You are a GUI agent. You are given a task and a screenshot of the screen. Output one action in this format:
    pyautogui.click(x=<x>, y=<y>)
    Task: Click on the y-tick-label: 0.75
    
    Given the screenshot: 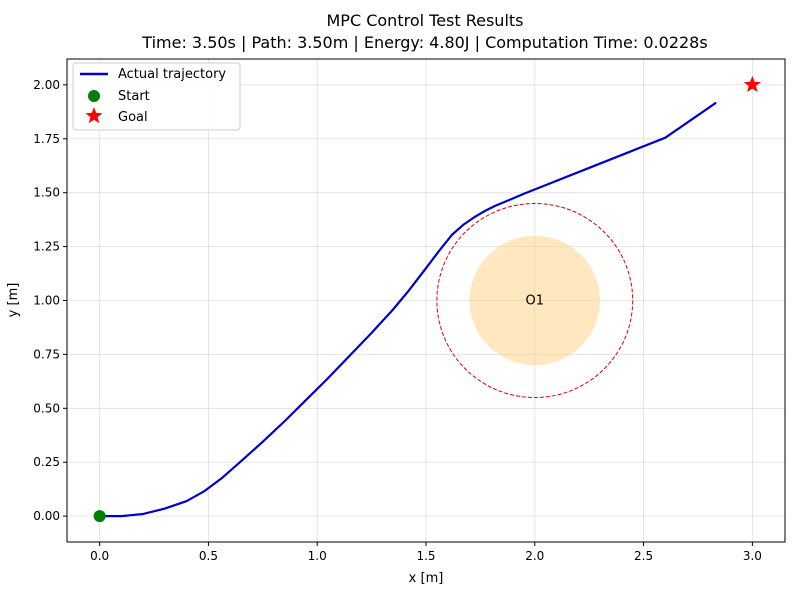 What is the action you would take?
    pyautogui.click(x=46, y=354)
    